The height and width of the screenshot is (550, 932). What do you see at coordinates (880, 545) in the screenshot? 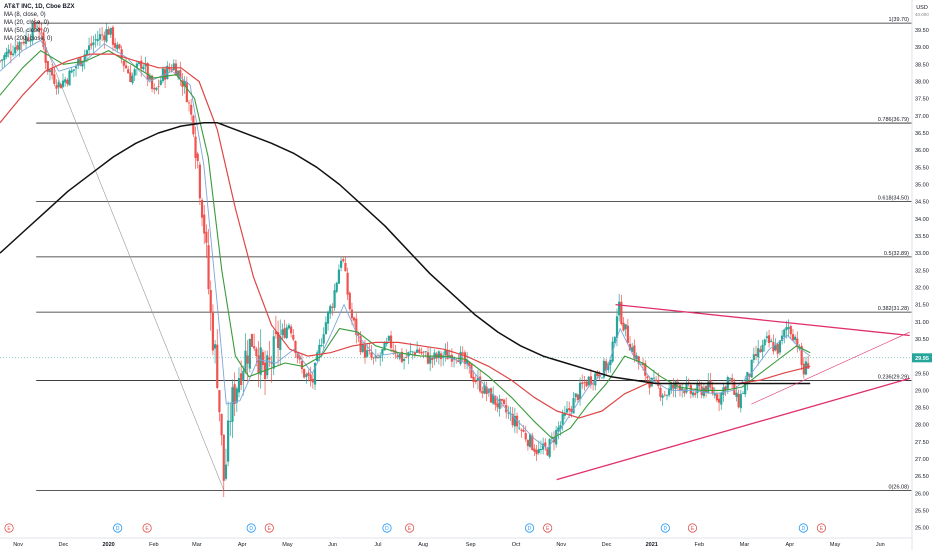
I see `time-tick-label: Jun` at bounding box center [880, 545].